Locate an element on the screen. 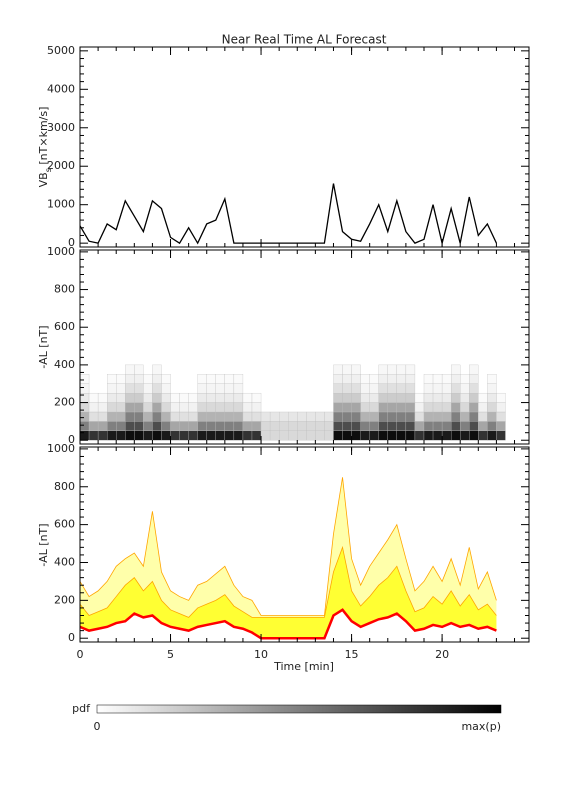 This screenshot has height=792, width=576. x-axis-label: Time [min] is located at coordinates (303, 666).